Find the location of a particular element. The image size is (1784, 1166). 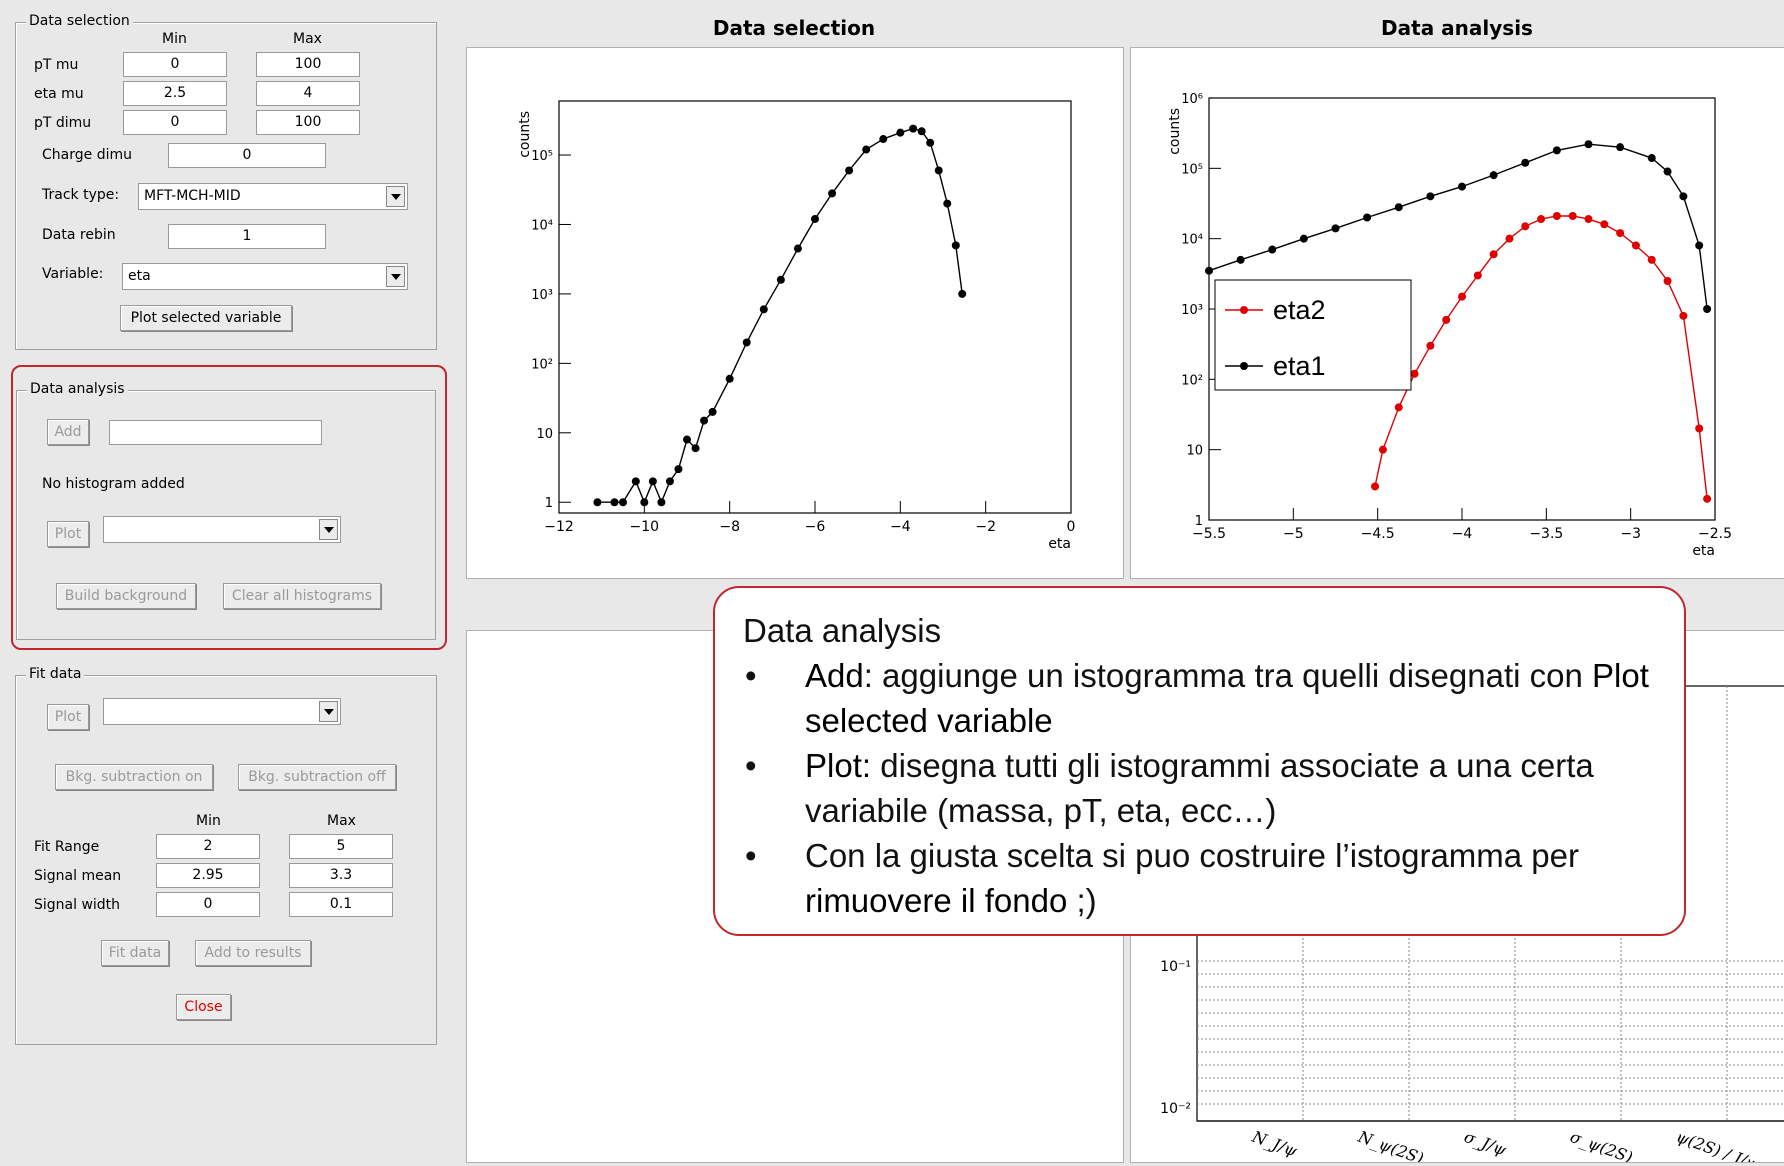

pt-dimu-min-field: 0 is located at coordinates (175, 122).